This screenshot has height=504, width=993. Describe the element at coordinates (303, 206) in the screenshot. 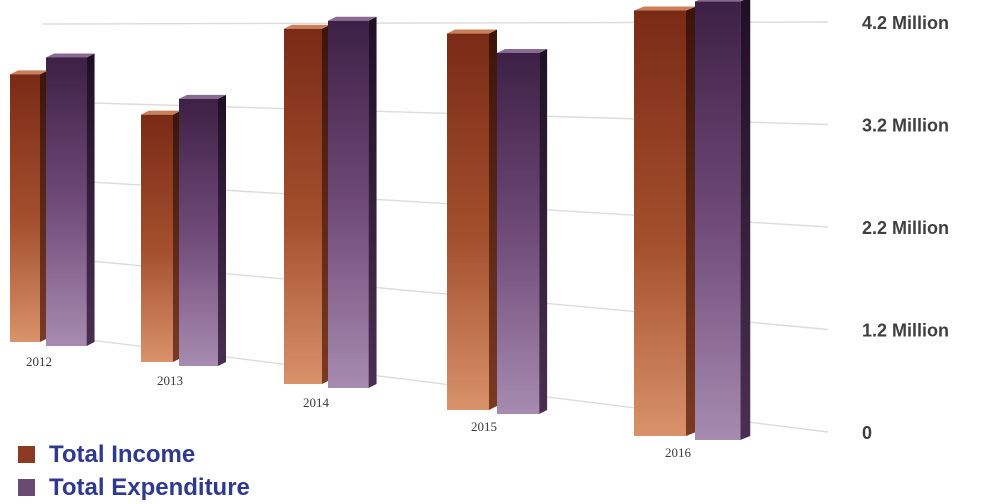

I see `bar-income-2014` at that location.